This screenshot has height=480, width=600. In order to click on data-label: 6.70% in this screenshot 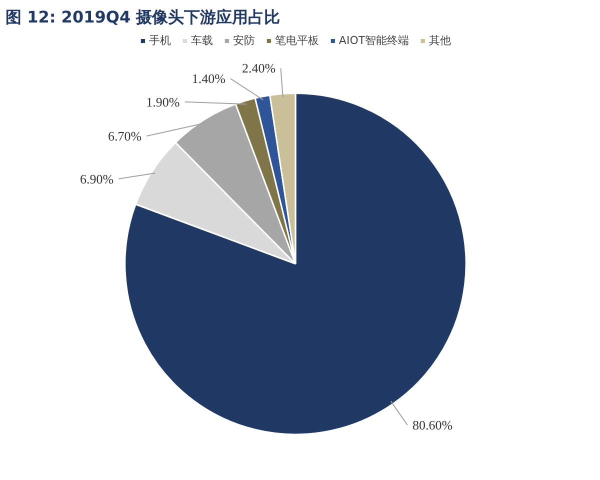, I will do `click(125, 136)`.